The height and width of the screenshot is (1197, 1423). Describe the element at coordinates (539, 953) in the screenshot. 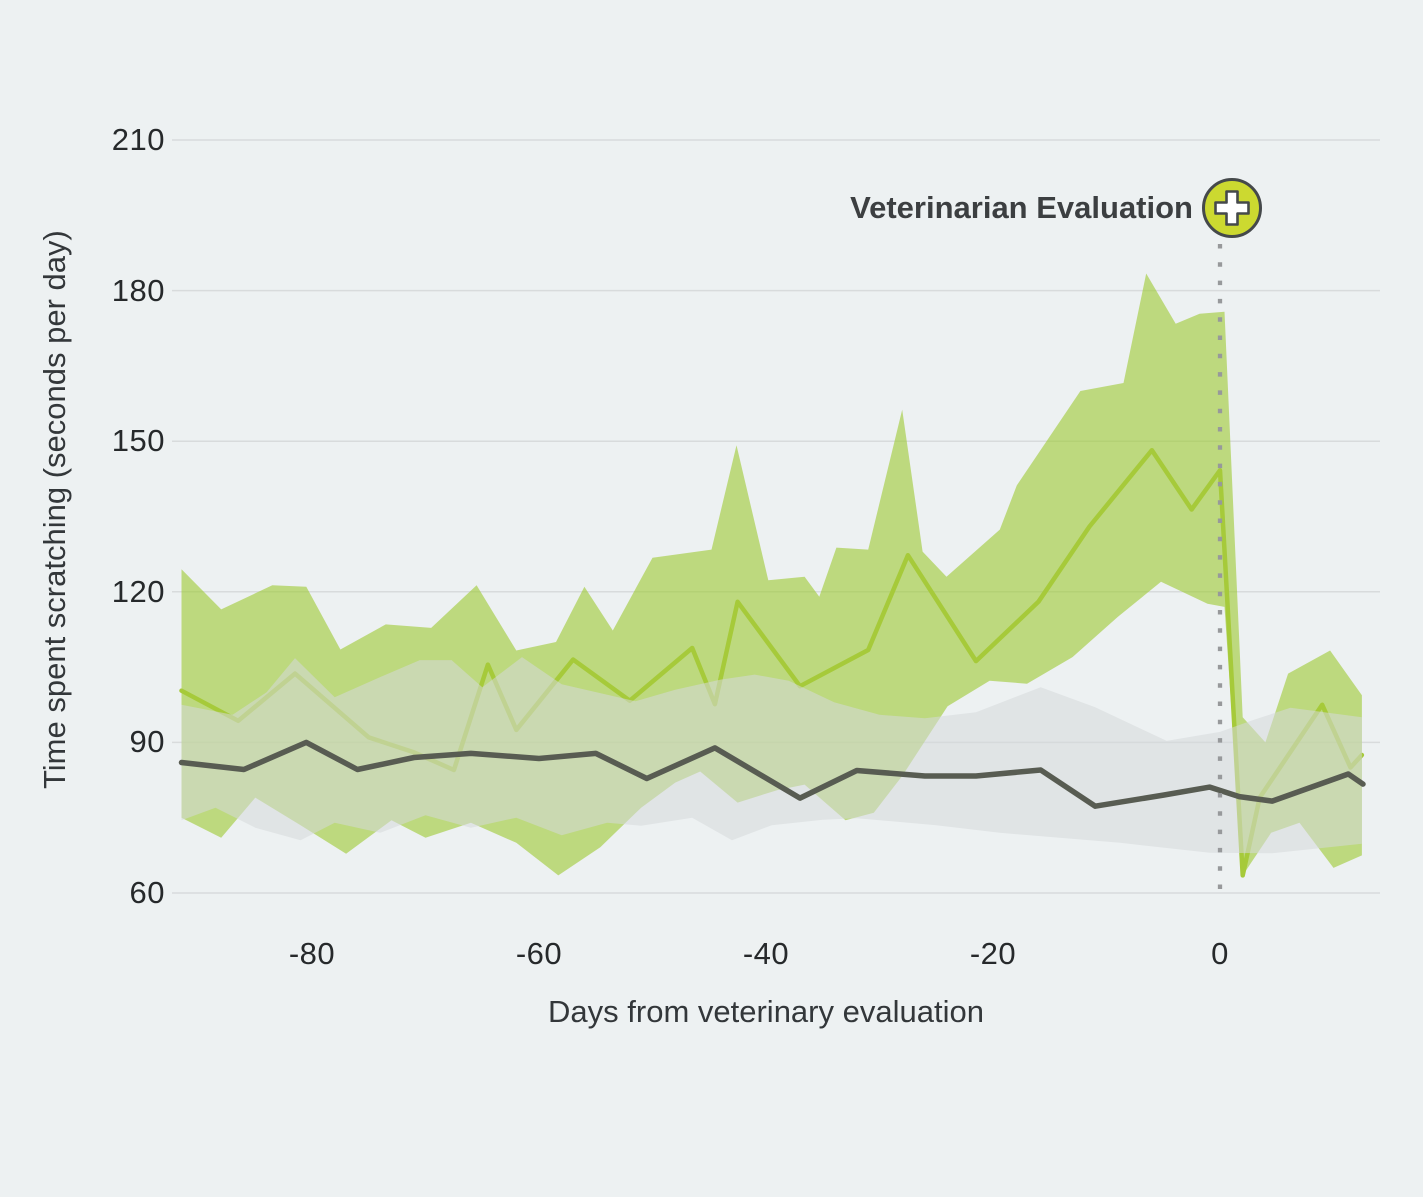

I see `x-tick-label: -60` at that location.